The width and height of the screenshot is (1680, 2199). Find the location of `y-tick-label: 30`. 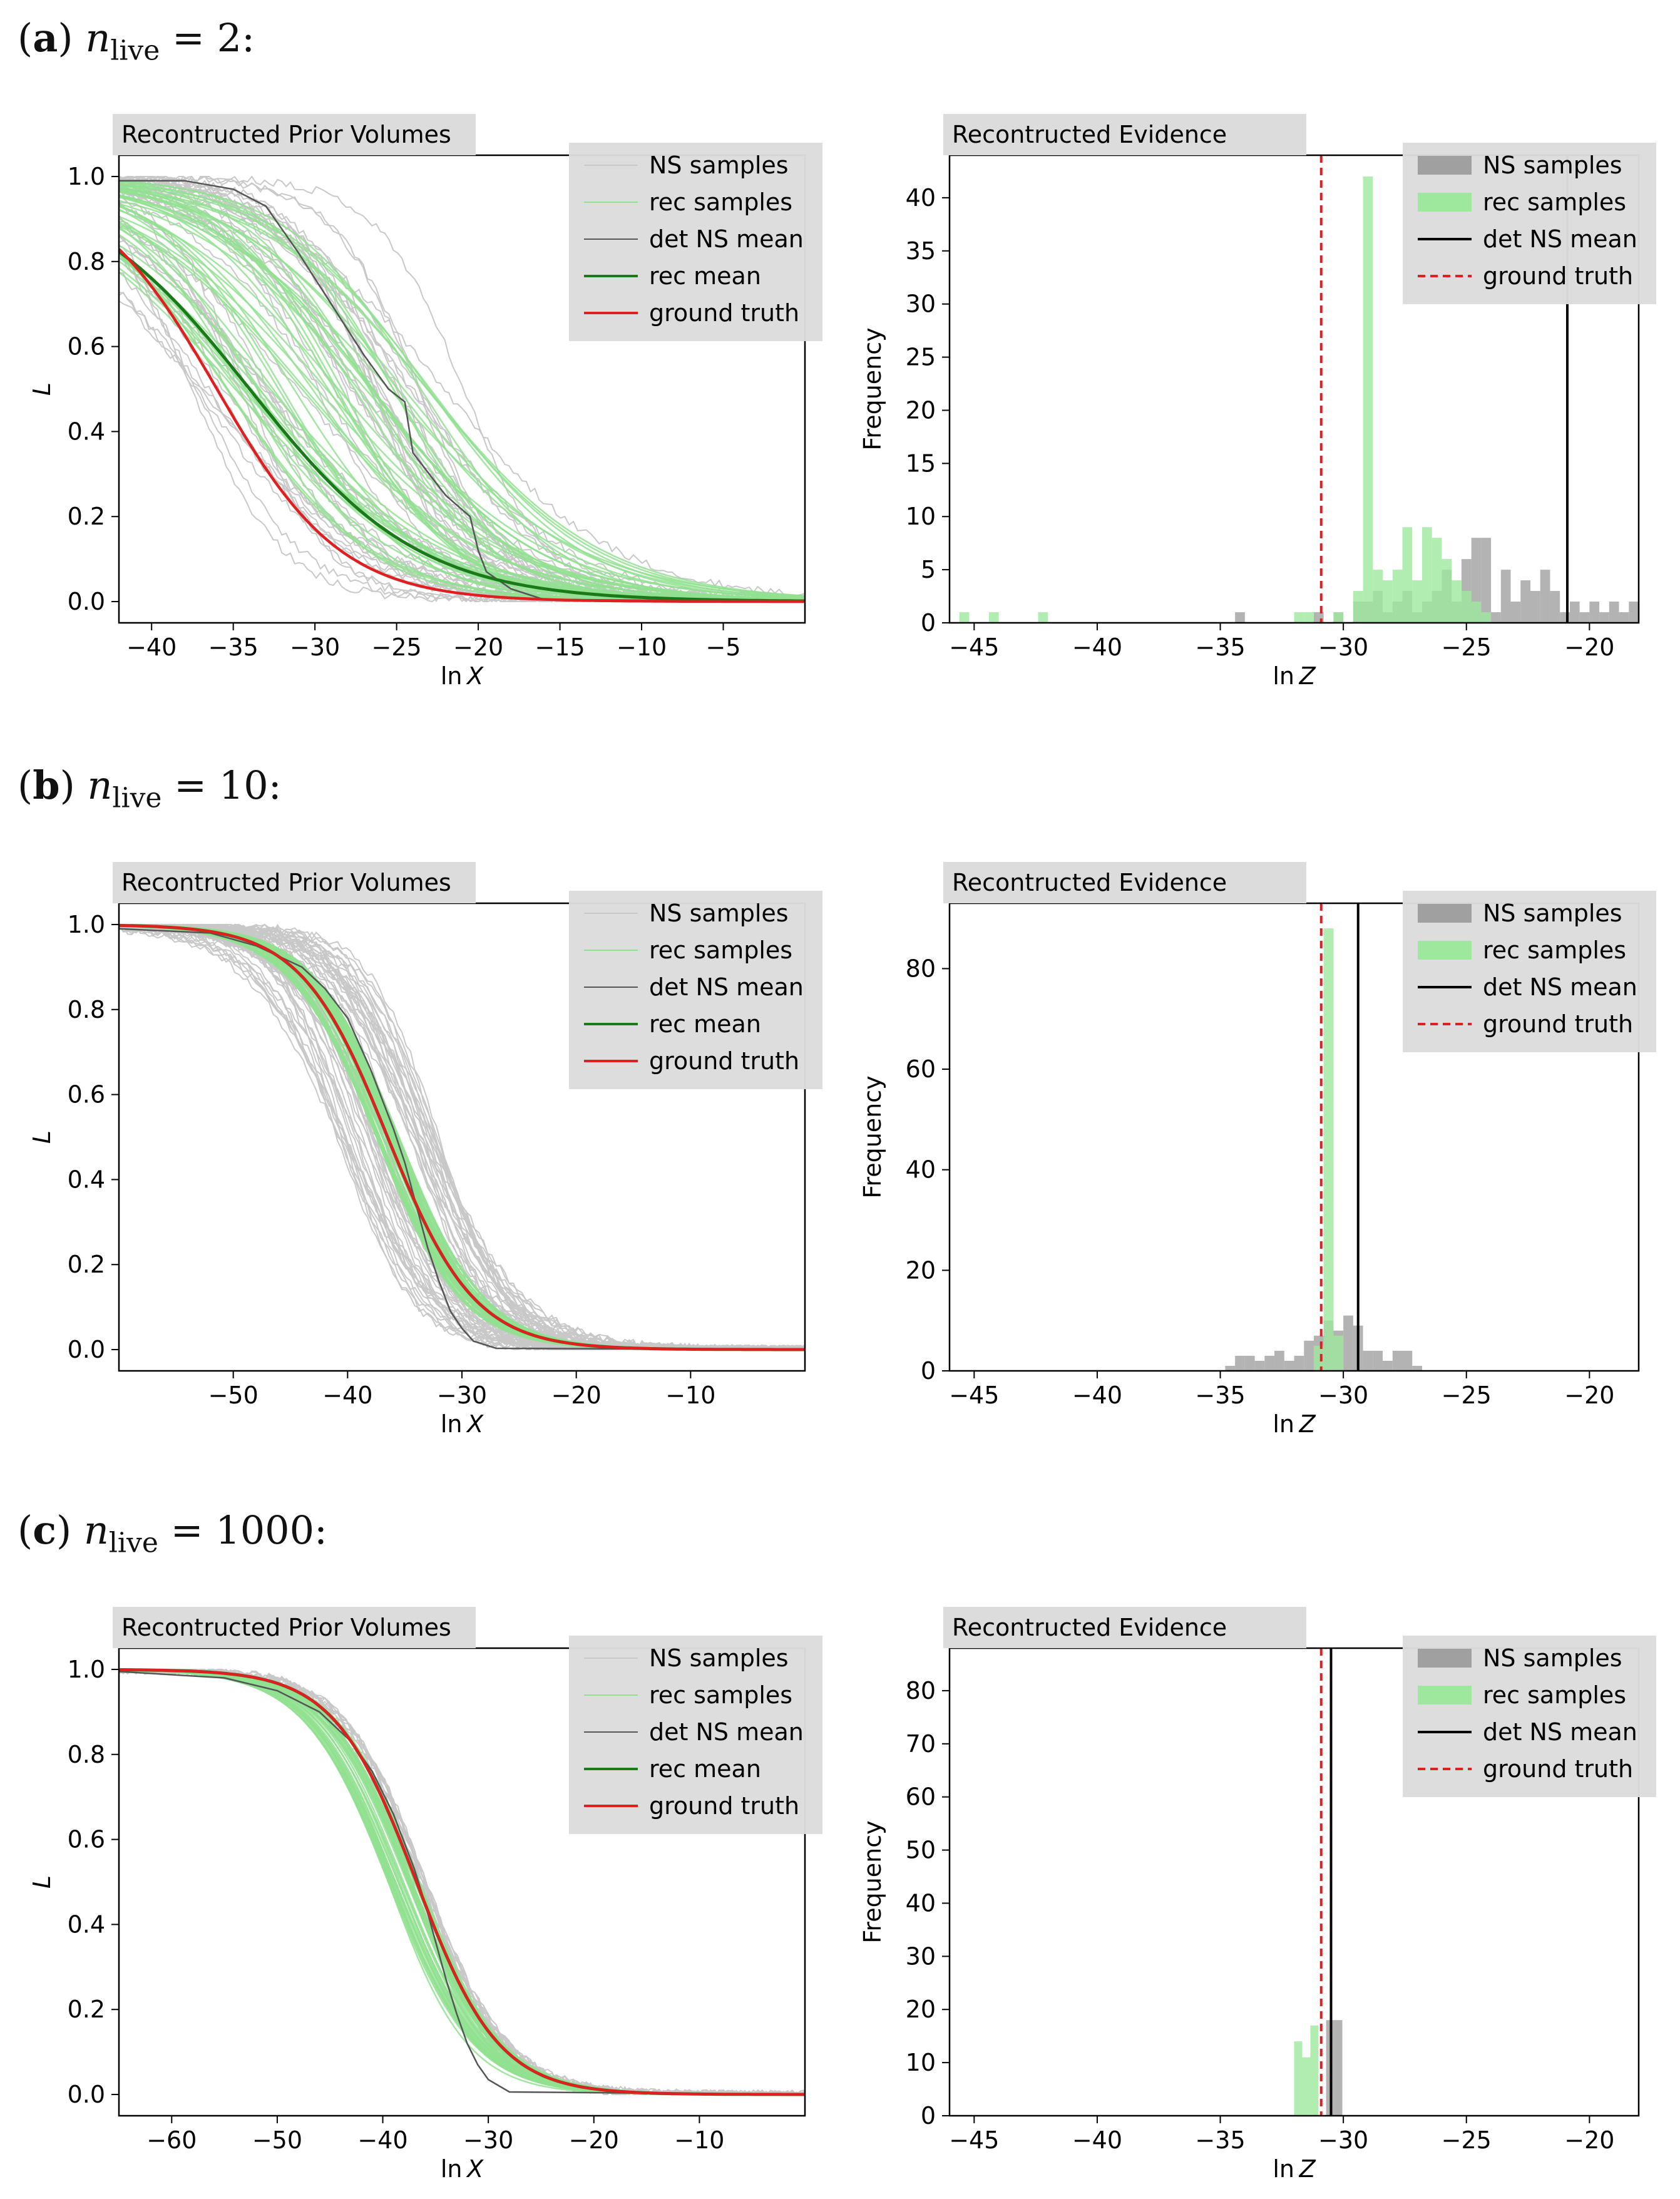

y-tick-label: 30 is located at coordinates (921, 304).